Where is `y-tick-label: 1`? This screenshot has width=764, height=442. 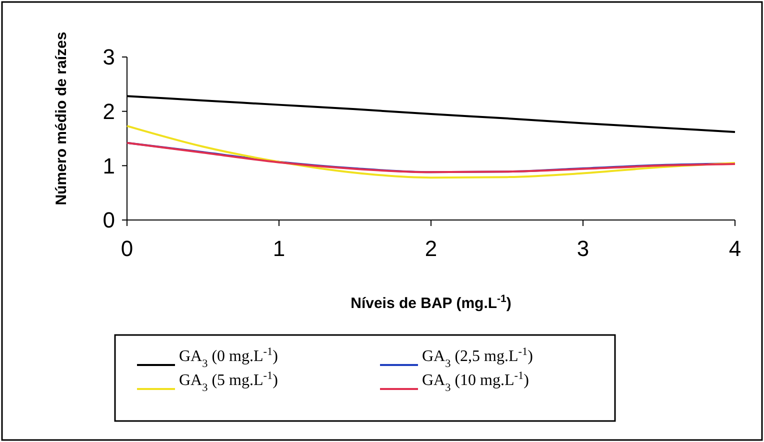
y-tick-label: 1 is located at coordinates (108, 165).